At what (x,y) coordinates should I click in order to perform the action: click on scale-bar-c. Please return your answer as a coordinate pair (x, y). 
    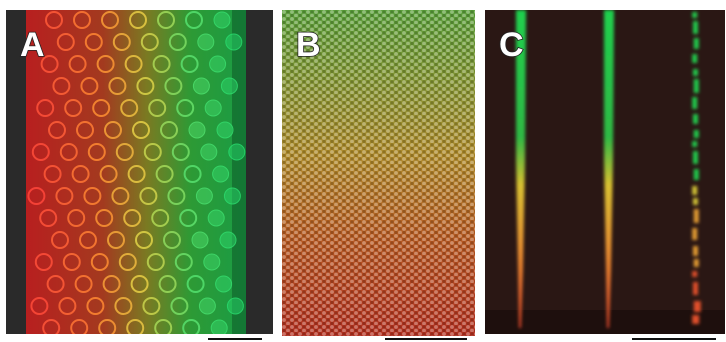
    Looking at the image, I should click on (674, 339).